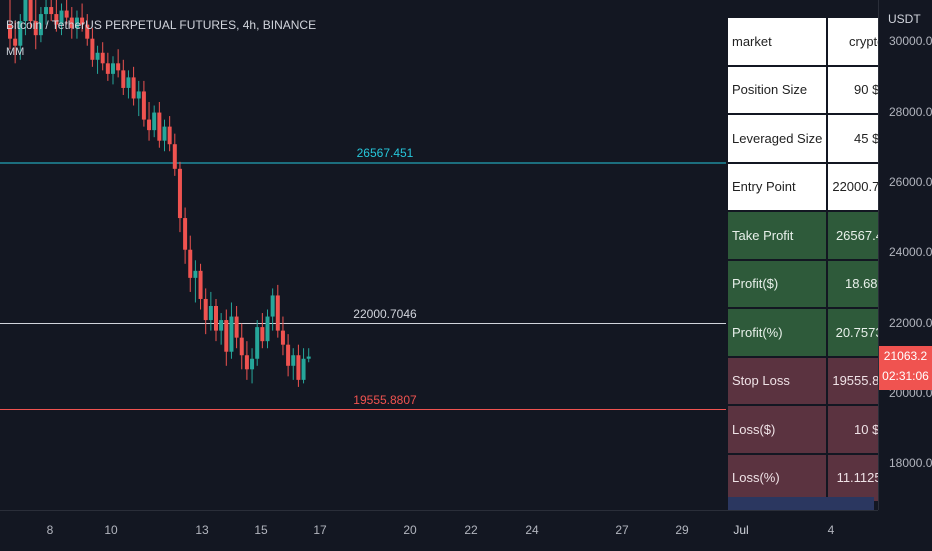  I want to click on info-value: crypto, so click(852, 41).